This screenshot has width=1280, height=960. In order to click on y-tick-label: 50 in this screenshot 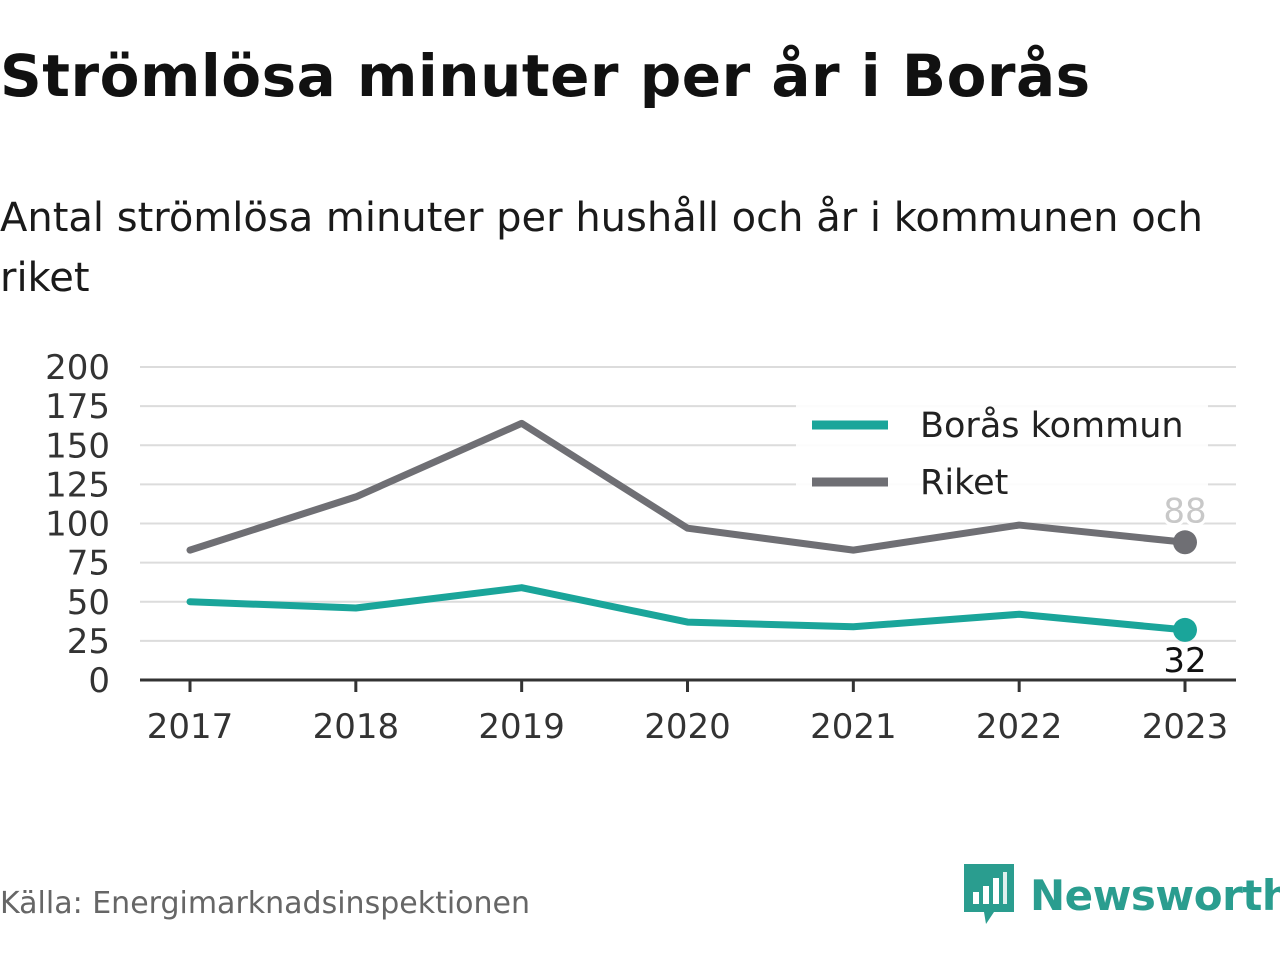, I will do `click(88, 603)`.